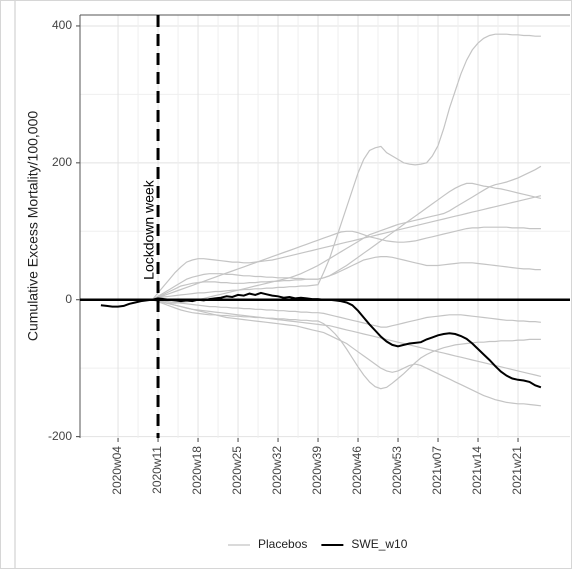 The height and width of the screenshot is (569, 572). I want to click on annotation: Lockdown week, so click(149, 229).